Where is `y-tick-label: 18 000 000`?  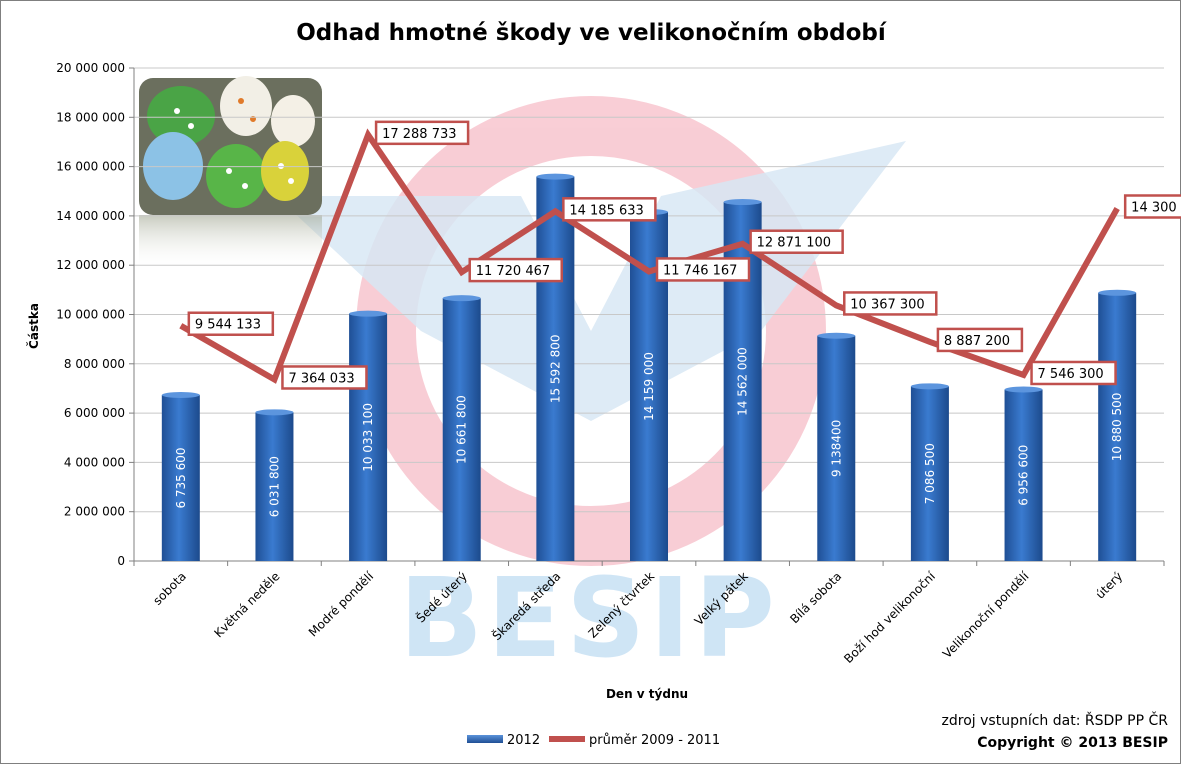
y-tick-label: 18 000 000 is located at coordinates (90, 117).